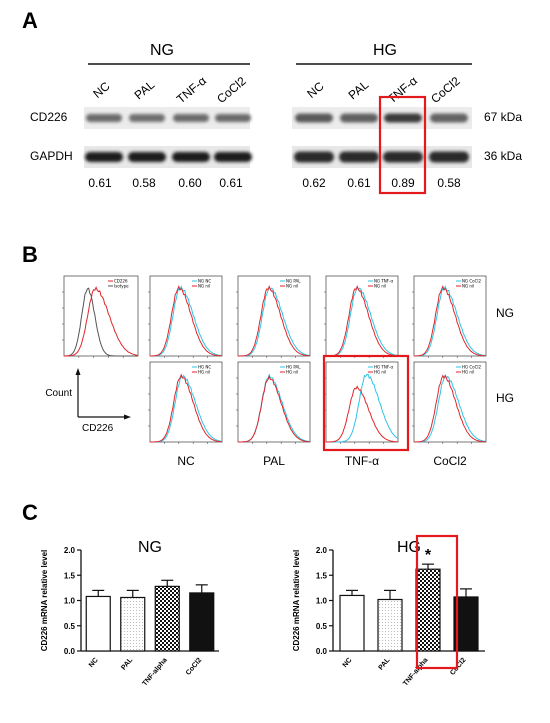  Describe the element at coordinates (231, 90) in the screenshot. I see `lane-label-ng: CoCl2` at that location.